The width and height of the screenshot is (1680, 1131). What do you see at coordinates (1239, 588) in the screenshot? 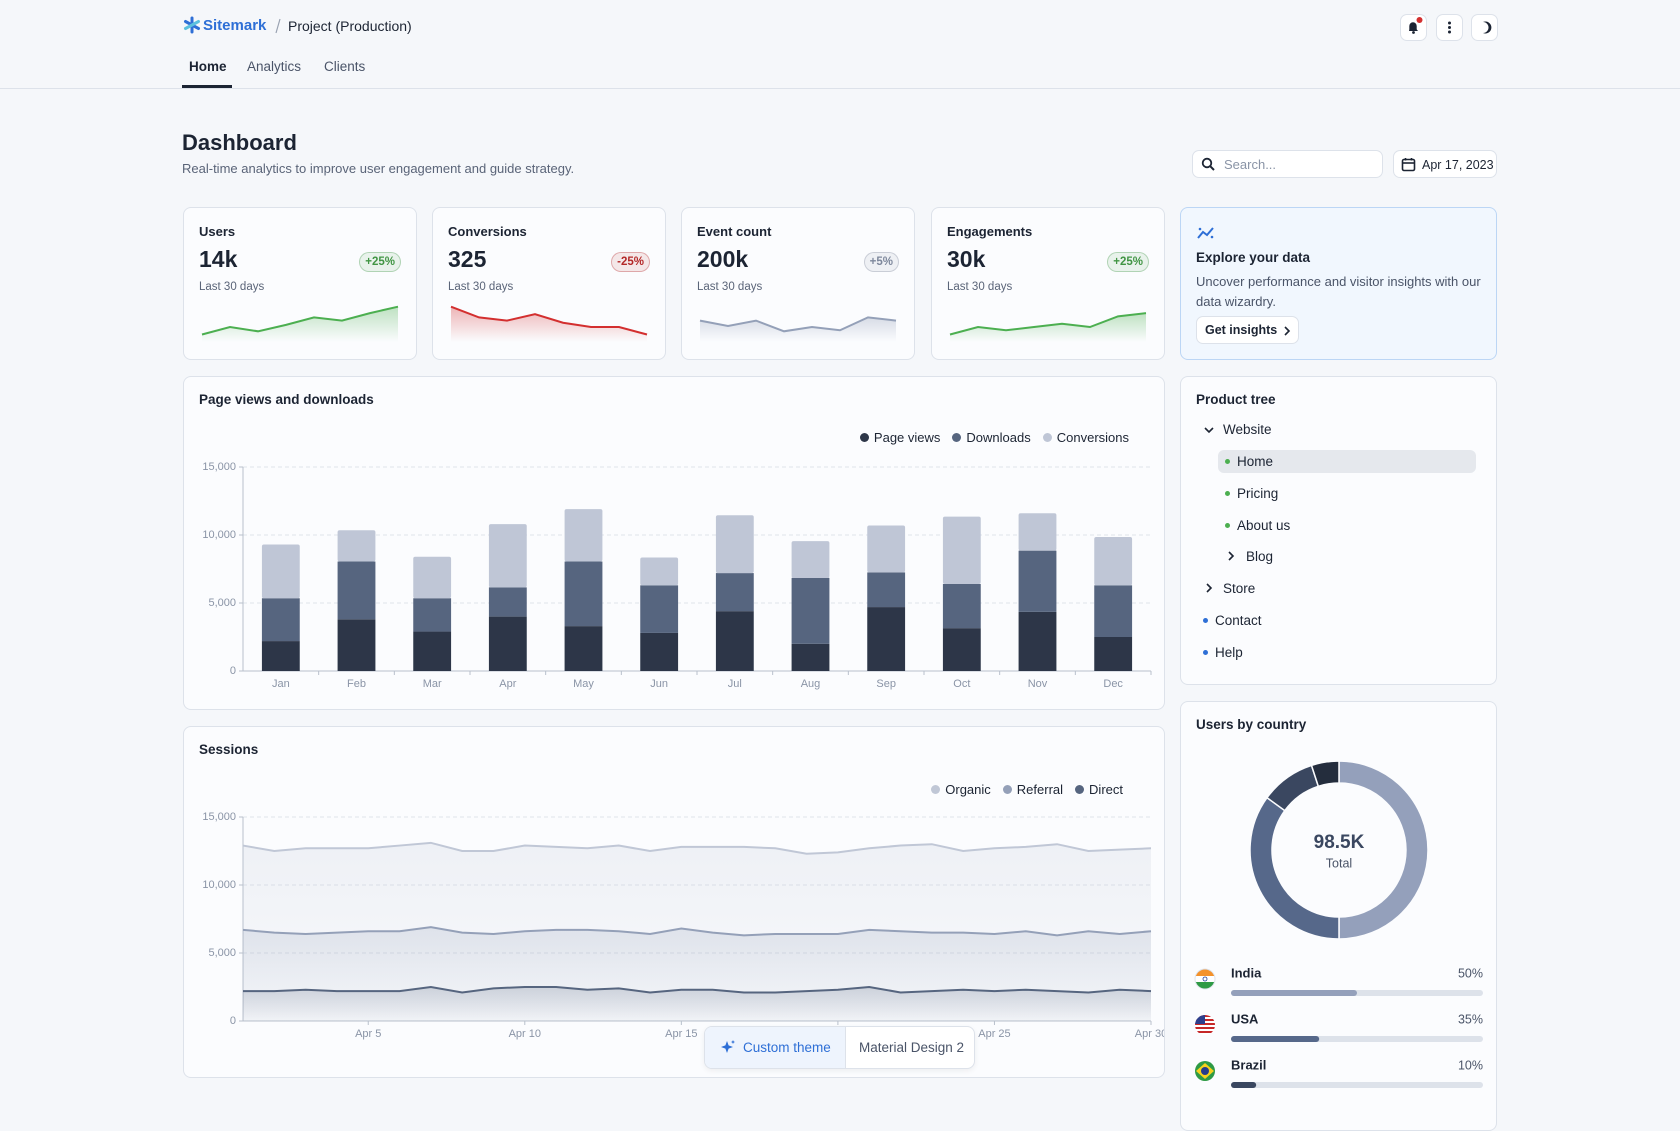
I see `tree-item: Store` at bounding box center [1239, 588].